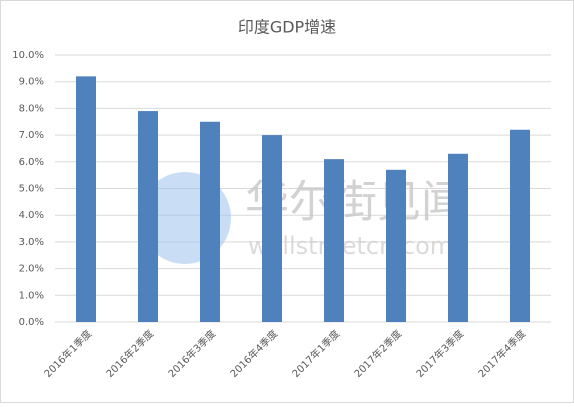 Image resolution: width=574 pixels, height=407 pixels. Describe the element at coordinates (31, 322) in the screenshot. I see `y-tick-label: 0.0%` at that location.